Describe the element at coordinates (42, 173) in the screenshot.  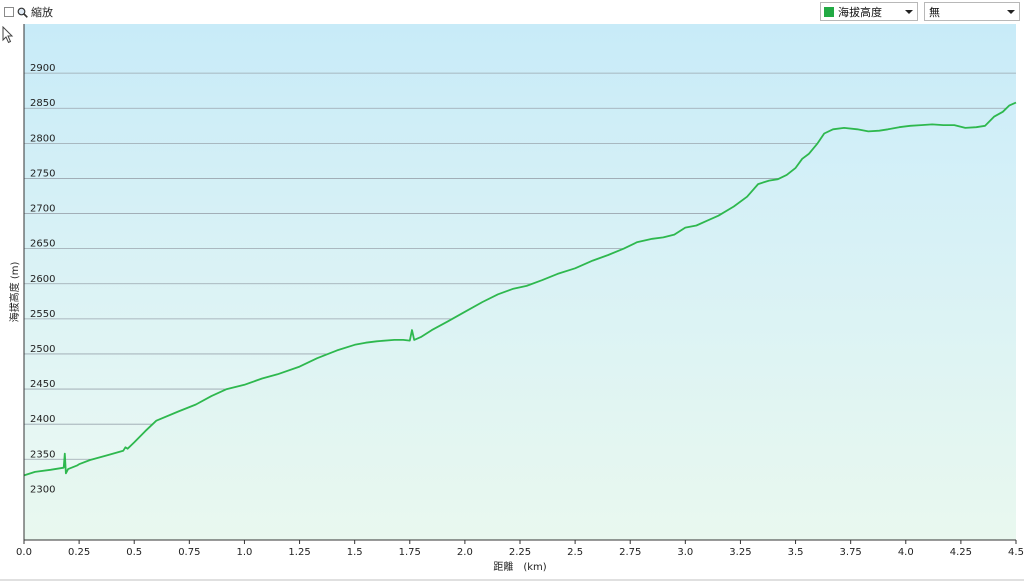
I see `y-tick-label: 2750` at that location.